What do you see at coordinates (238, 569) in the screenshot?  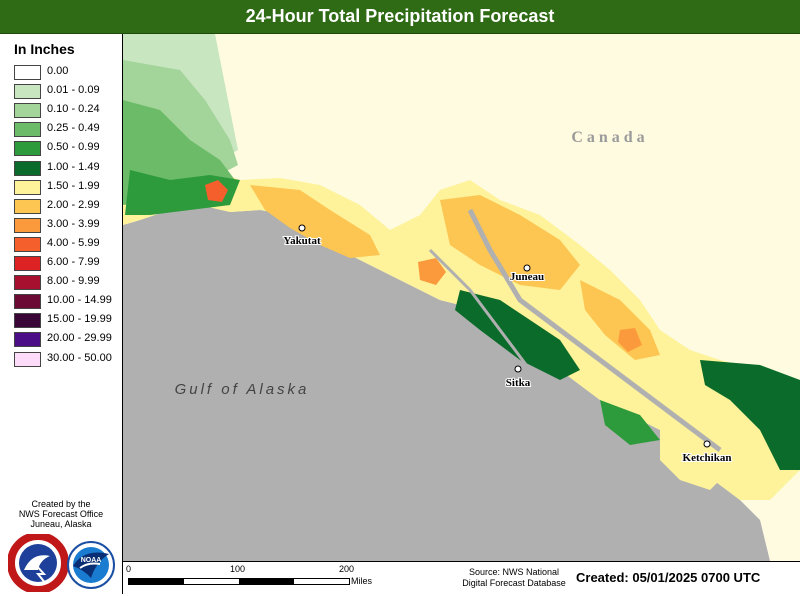 I see `scale-tick-label: 100` at bounding box center [238, 569].